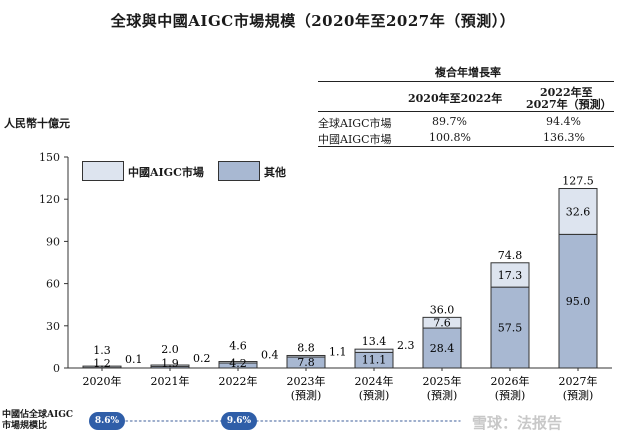 The image size is (626, 441). I want to click on data-label-china: 0.1, so click(134, 359).